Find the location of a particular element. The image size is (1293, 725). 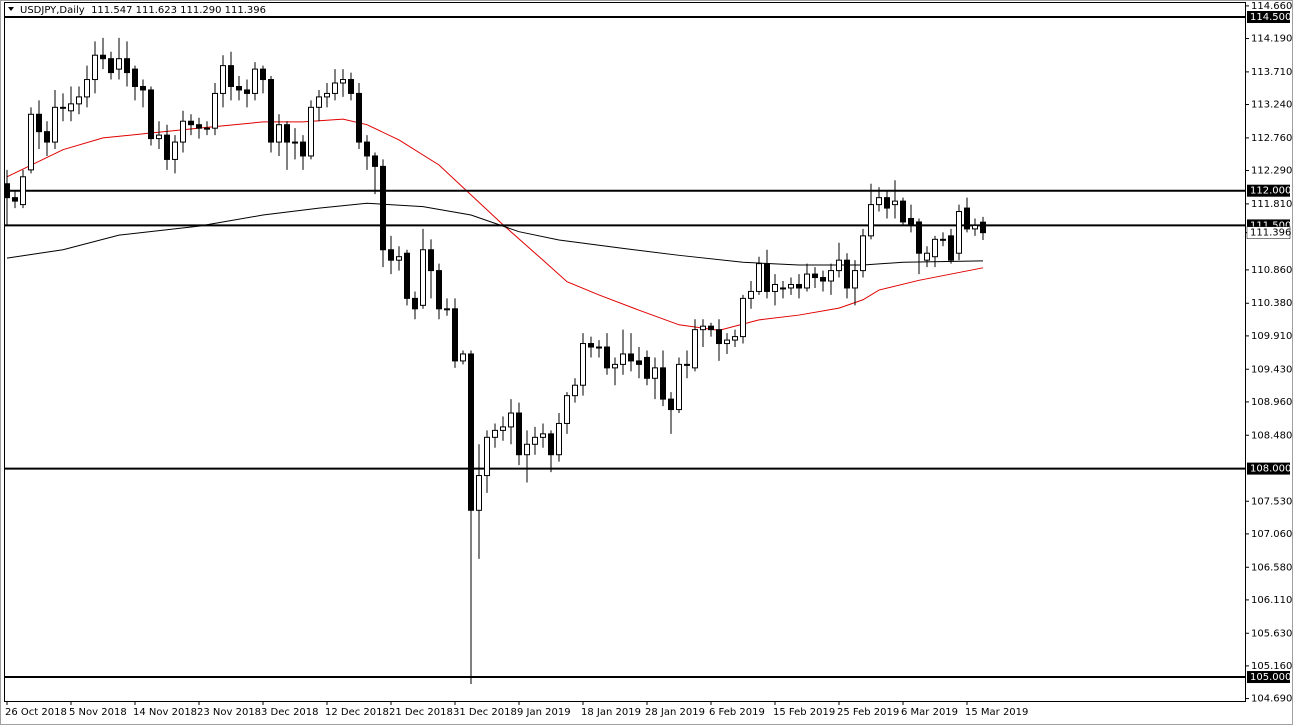

x-tick-label: 31 Dec 2018 is located at coordinates (485, 712).